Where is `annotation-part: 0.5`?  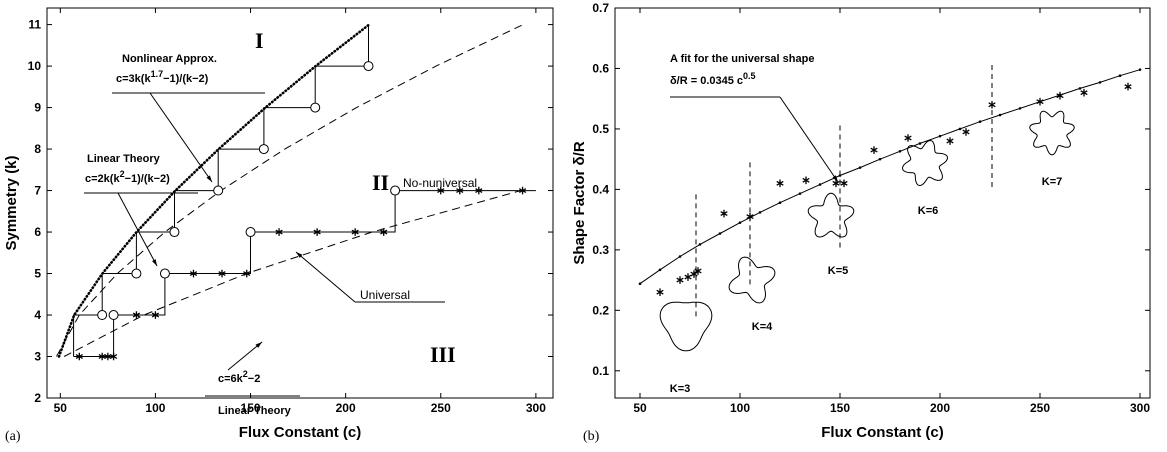
annotation-part: 0.5 is located at coordinates (749, 76).